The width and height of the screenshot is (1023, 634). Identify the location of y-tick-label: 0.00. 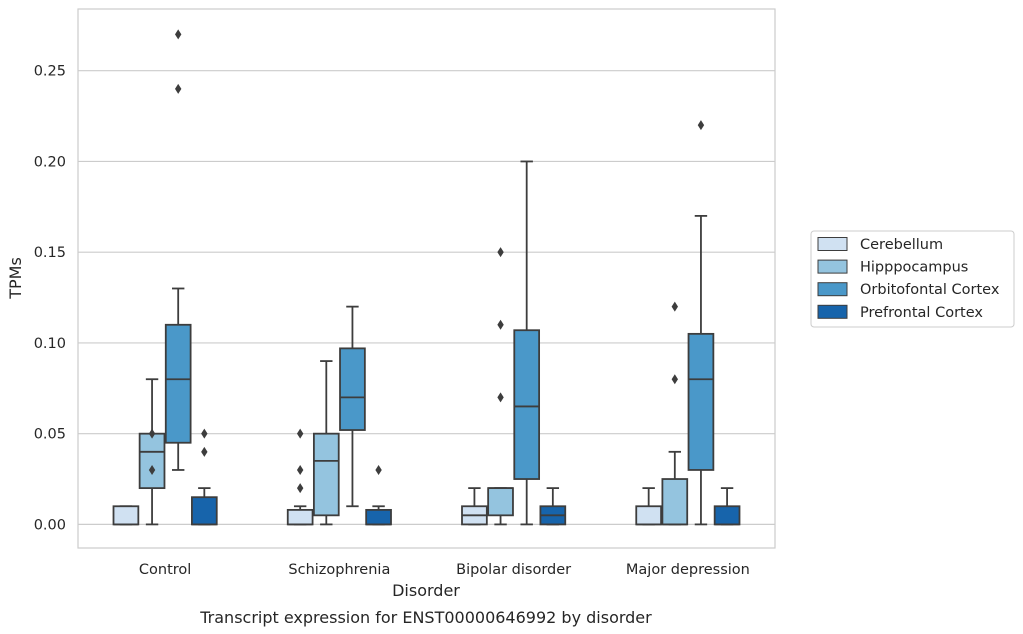
(50, 525).